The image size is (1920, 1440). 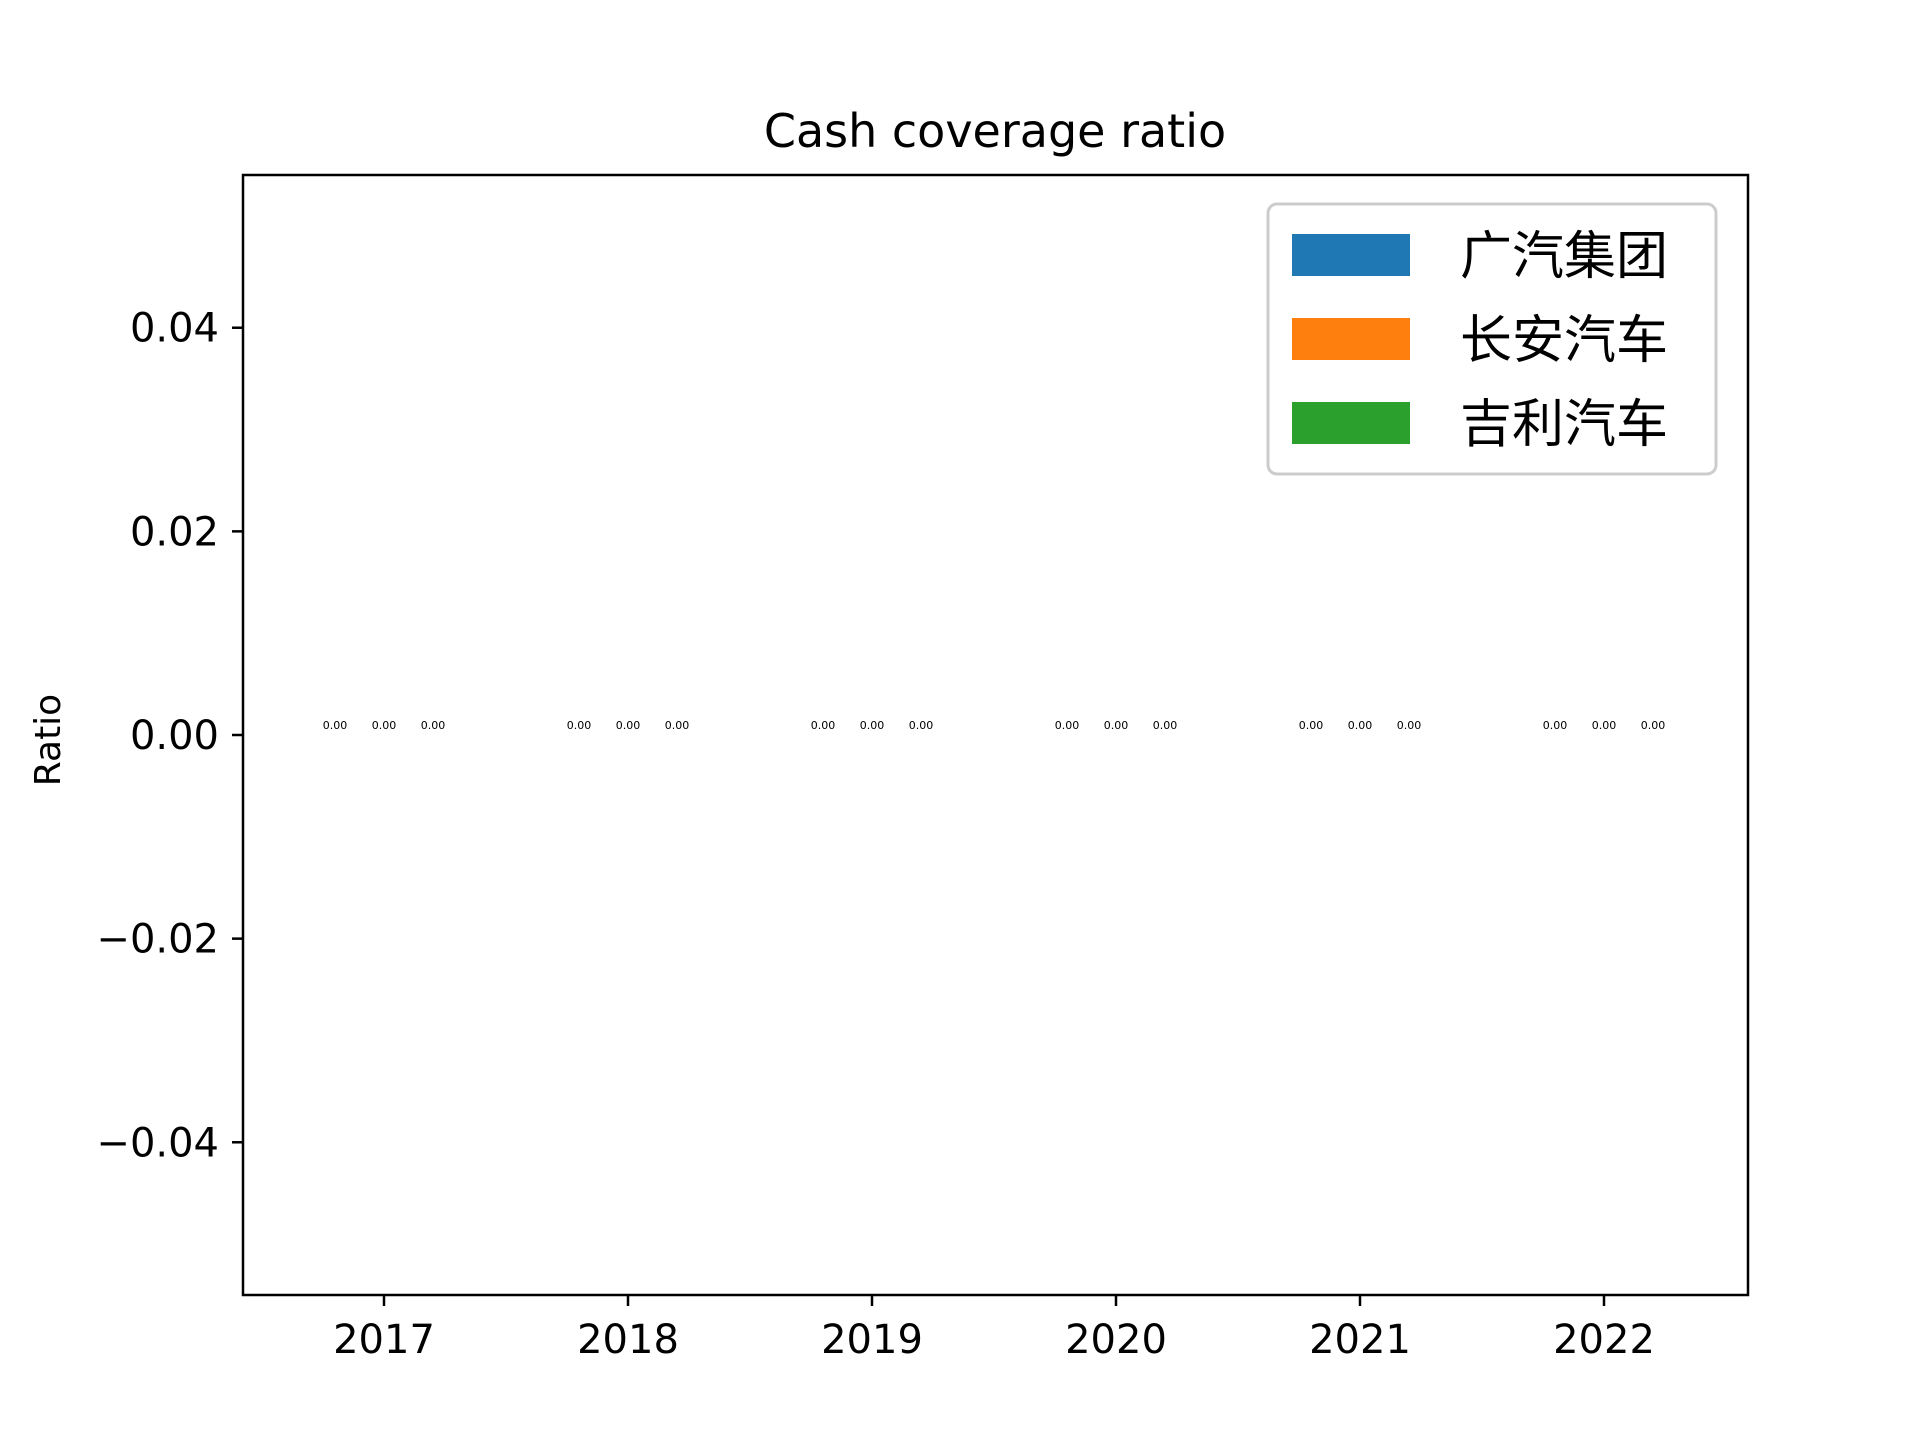 What do you see at coordinates (994, 1329) in the screenshot?
I see `x-axis: 2017 2018 2019 2020 2021 2022` at bounding box center [994, 1329].